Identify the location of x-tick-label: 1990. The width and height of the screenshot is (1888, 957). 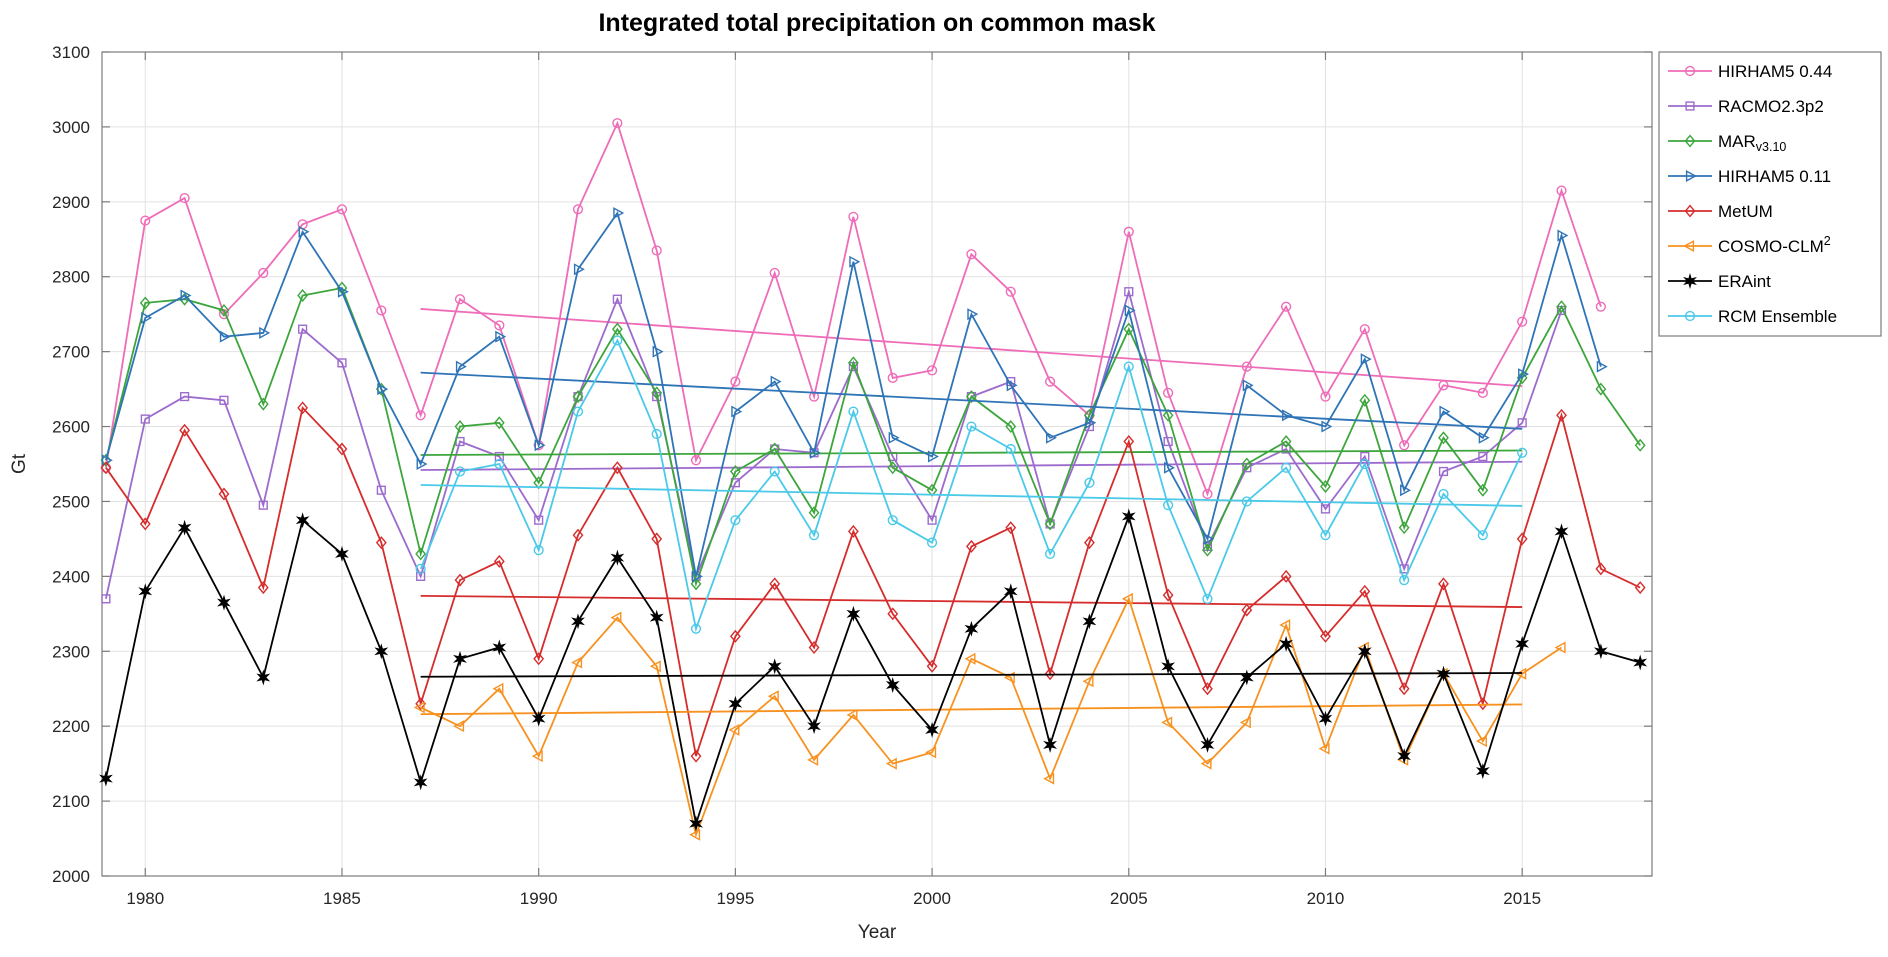
(539, 898).